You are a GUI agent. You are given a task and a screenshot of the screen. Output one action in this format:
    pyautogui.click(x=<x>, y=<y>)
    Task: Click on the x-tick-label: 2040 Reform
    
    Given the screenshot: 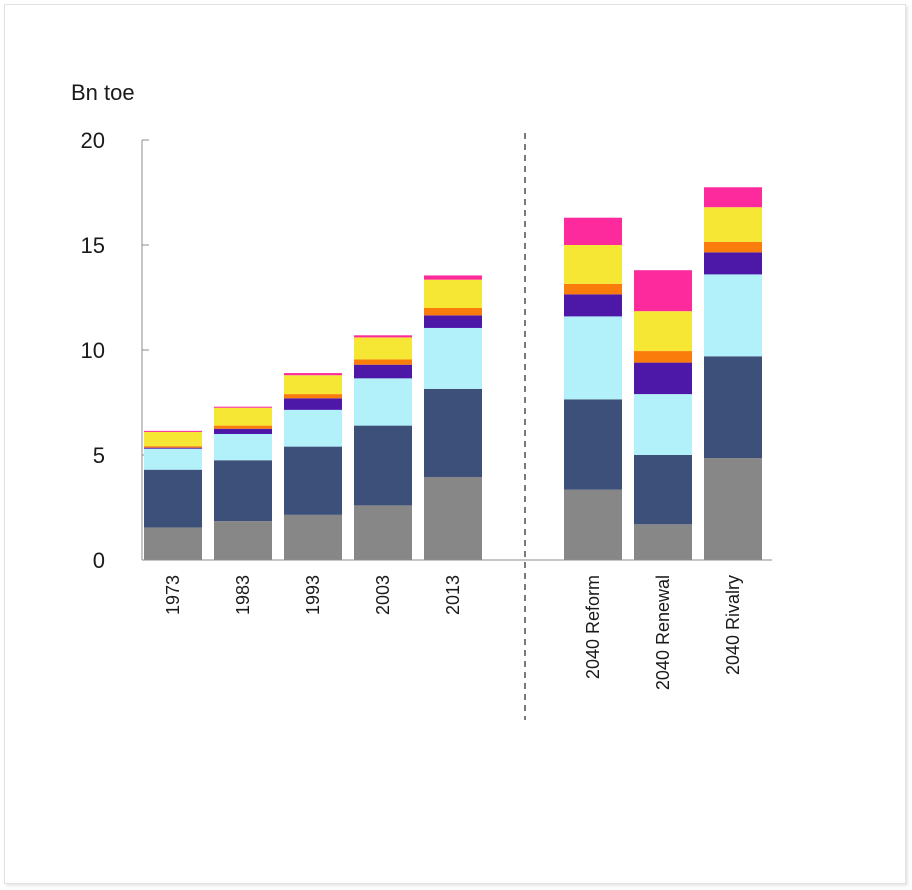 What is the action you would take?
    pyautogui.click(x=593, y=627)
    